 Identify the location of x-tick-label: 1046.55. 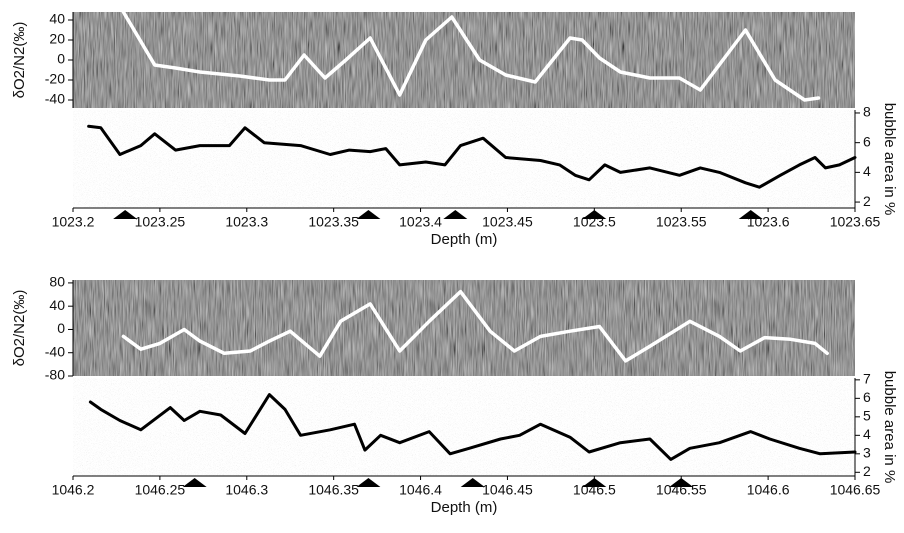
(681, 490).